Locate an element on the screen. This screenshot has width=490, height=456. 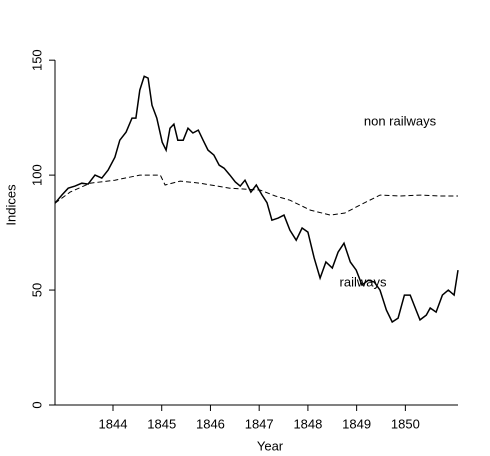
x-tick-label: 1846 is located at coordinates (210, 423).